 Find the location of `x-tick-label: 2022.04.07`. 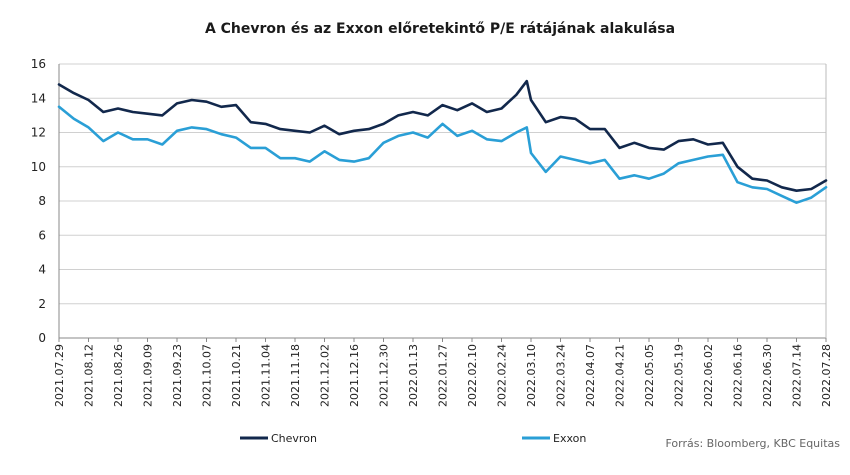

x-tick-label: 2022.04.07 is located at coordinates (590, 375).